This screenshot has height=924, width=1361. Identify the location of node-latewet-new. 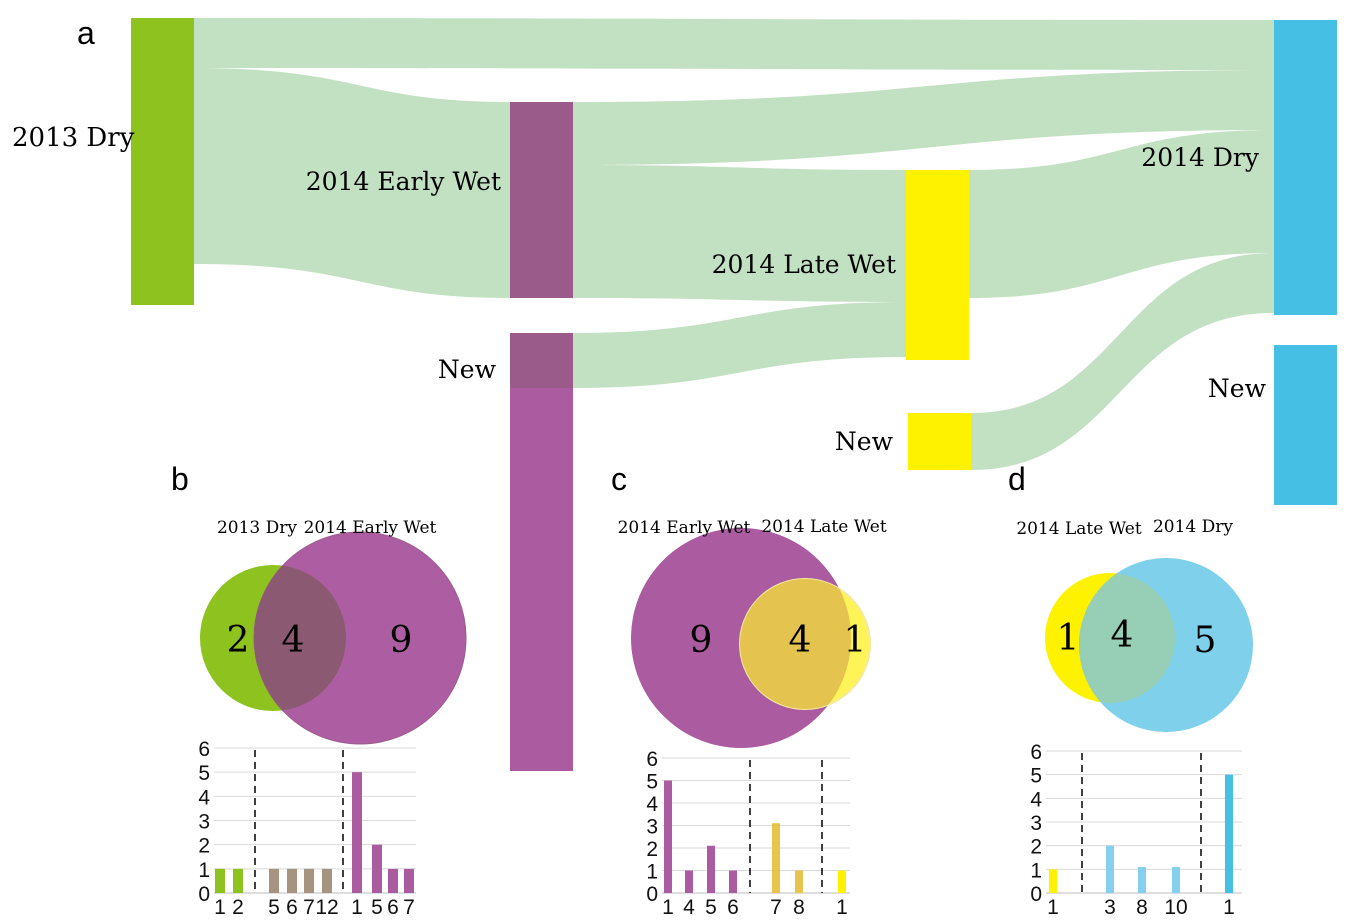
(939, 441).